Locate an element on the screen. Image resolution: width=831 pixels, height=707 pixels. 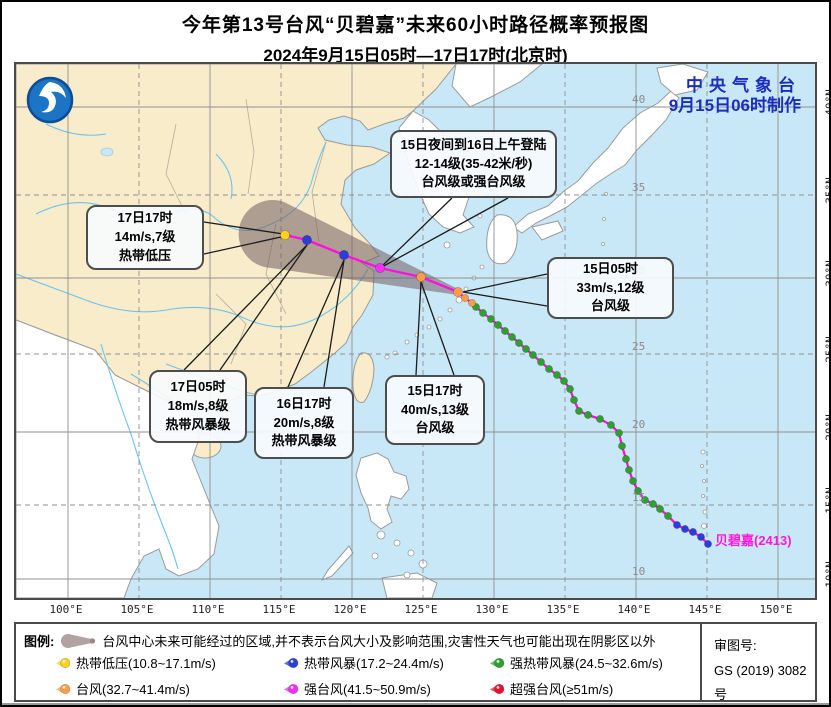
leader-lines-layer is located at coordinates (365, 292).